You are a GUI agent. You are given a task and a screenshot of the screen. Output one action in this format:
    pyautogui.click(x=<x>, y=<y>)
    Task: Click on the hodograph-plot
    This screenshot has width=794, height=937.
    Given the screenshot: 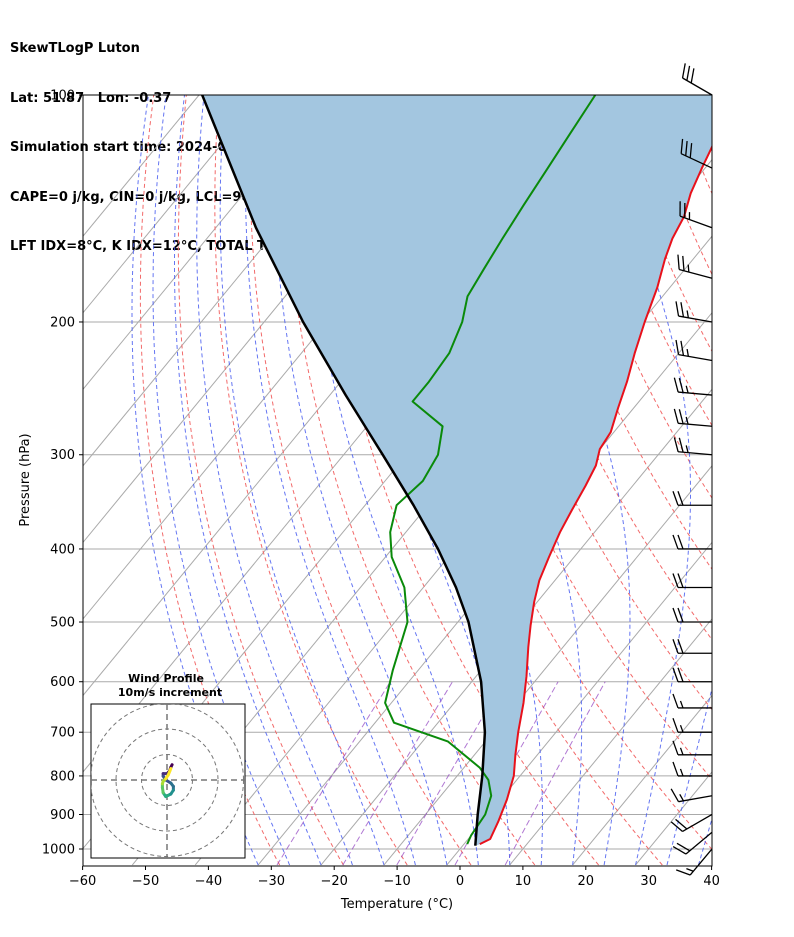 What is the action you would take?
    pyautogui.click(x=168, y=781)
    